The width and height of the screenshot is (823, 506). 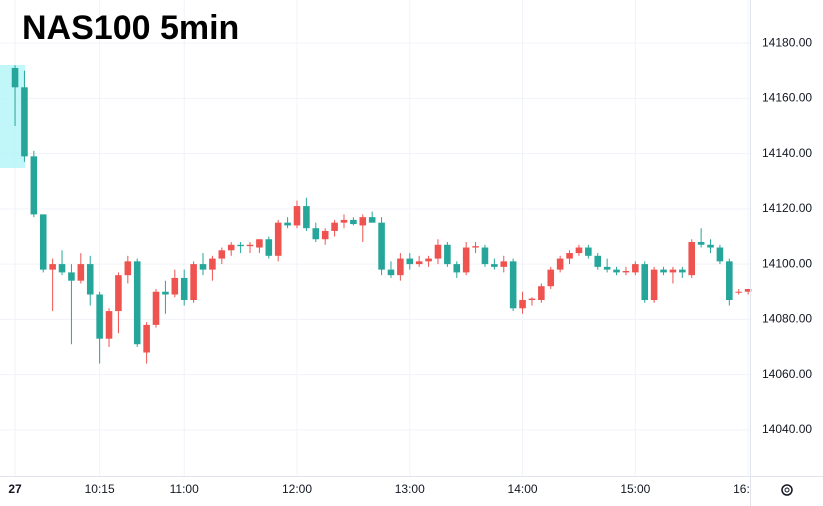 I want to click on x-tick-label: 14:00, so click(x=523, y=489).